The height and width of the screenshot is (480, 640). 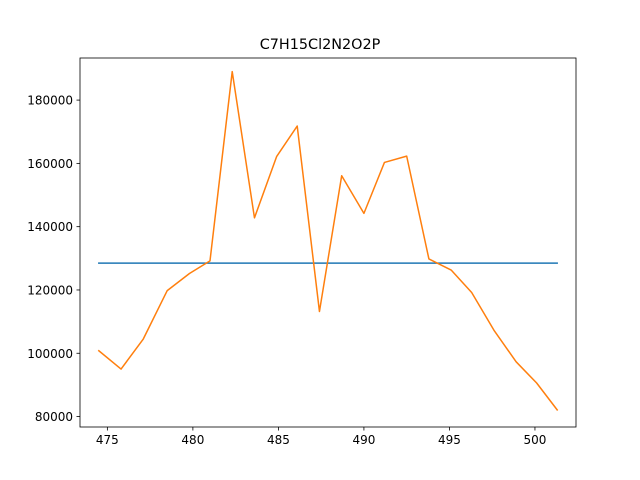 I want to click on y-tick-label: 120000, so click(x=50, y=290).